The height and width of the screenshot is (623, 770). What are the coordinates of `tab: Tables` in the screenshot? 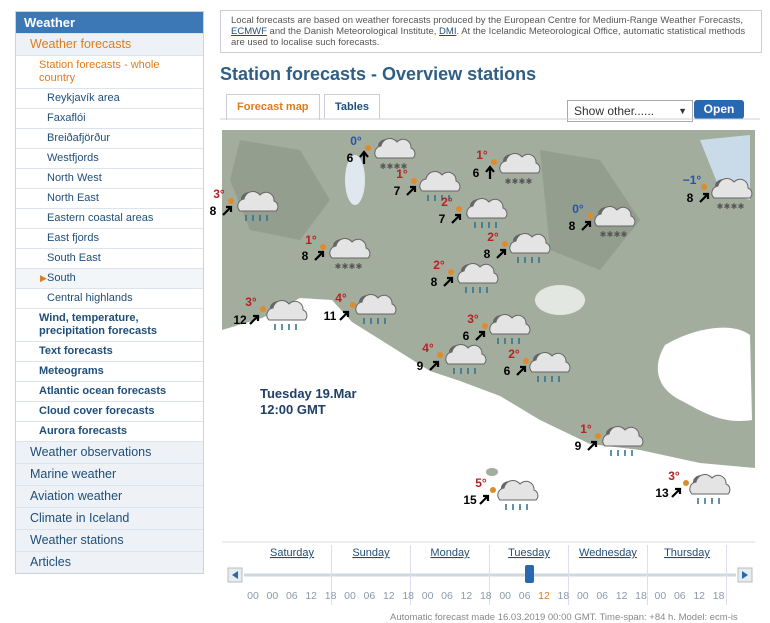 It's located at (352, 106).